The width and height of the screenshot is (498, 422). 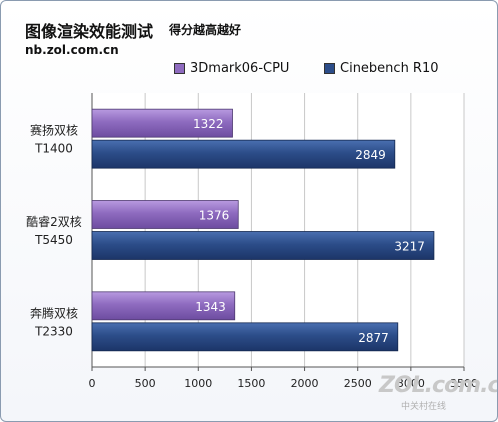 I want to click on legend-item-series-2: Cinebench R10, so click(x=381, y=68).